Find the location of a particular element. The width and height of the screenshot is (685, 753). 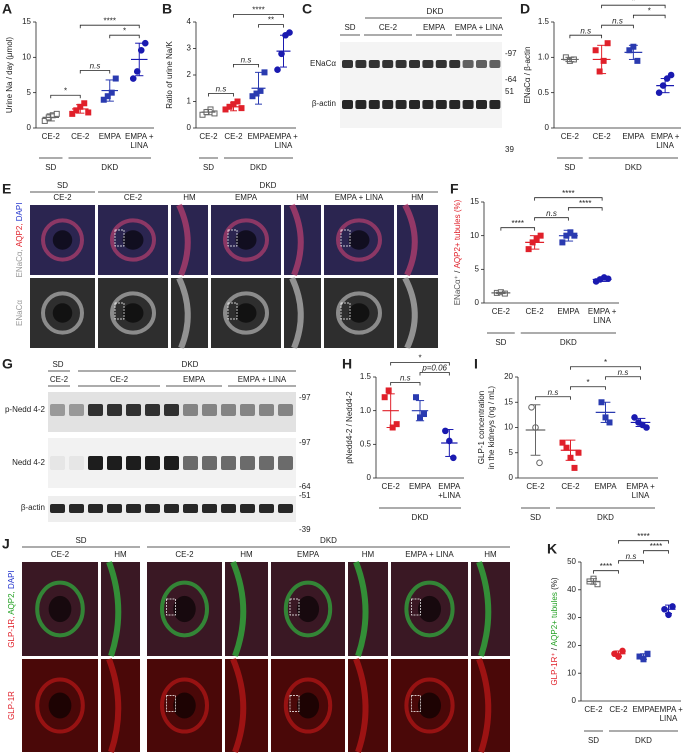

category-label: EMPA is located at coordinates (633, 136).